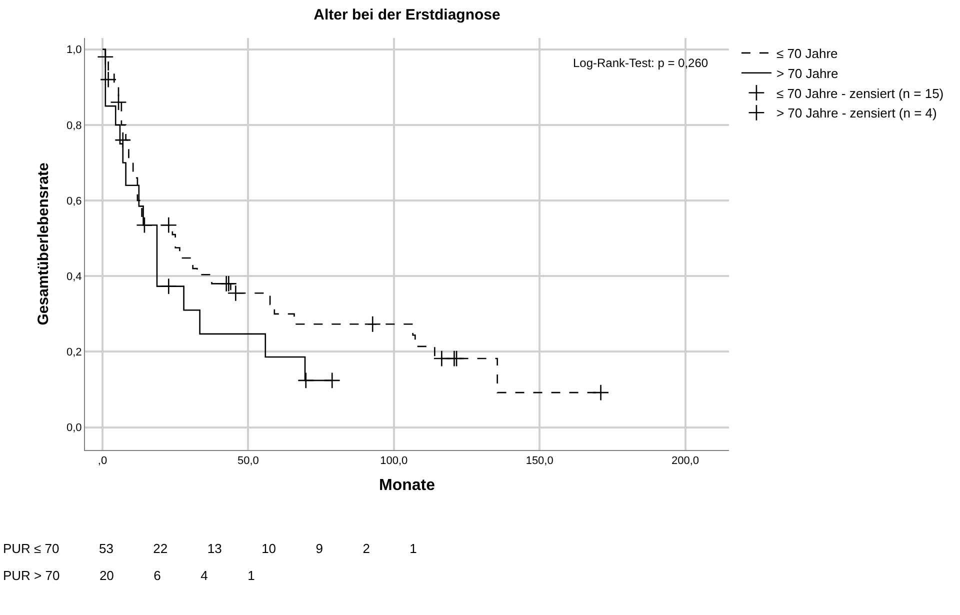  I want to click on y-tick-label: 0,6, so click(74, 201).